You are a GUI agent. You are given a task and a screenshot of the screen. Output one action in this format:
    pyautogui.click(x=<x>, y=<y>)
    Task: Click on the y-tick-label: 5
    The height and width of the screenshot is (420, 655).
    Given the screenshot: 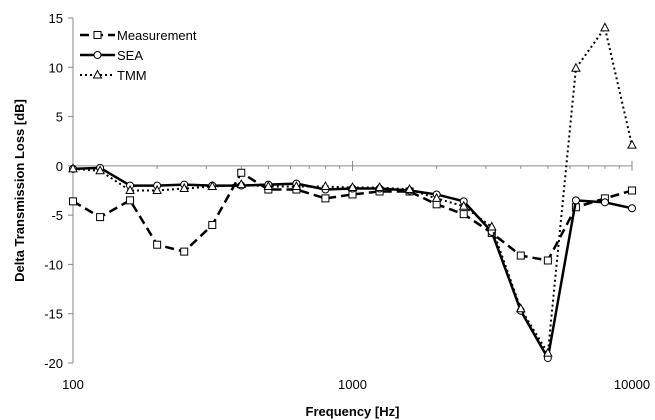 What is the action you would take?
    pyautogui.click(x=59, y=117)
    